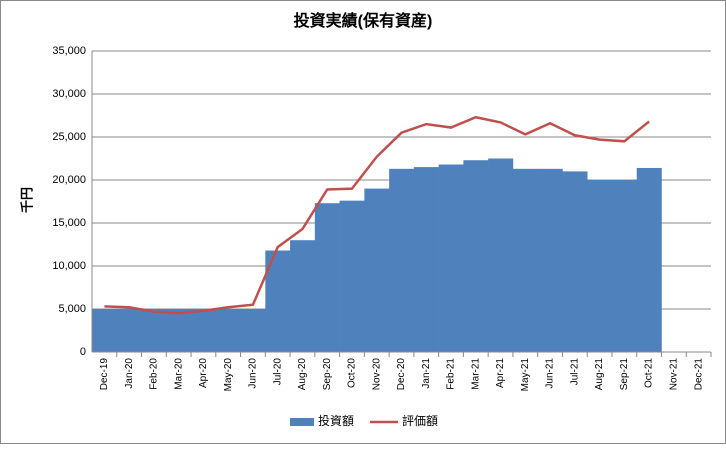  Describe the element at coordinates (228, 375) in the screenshot. I see `x-tick-label: May-20` at that location.